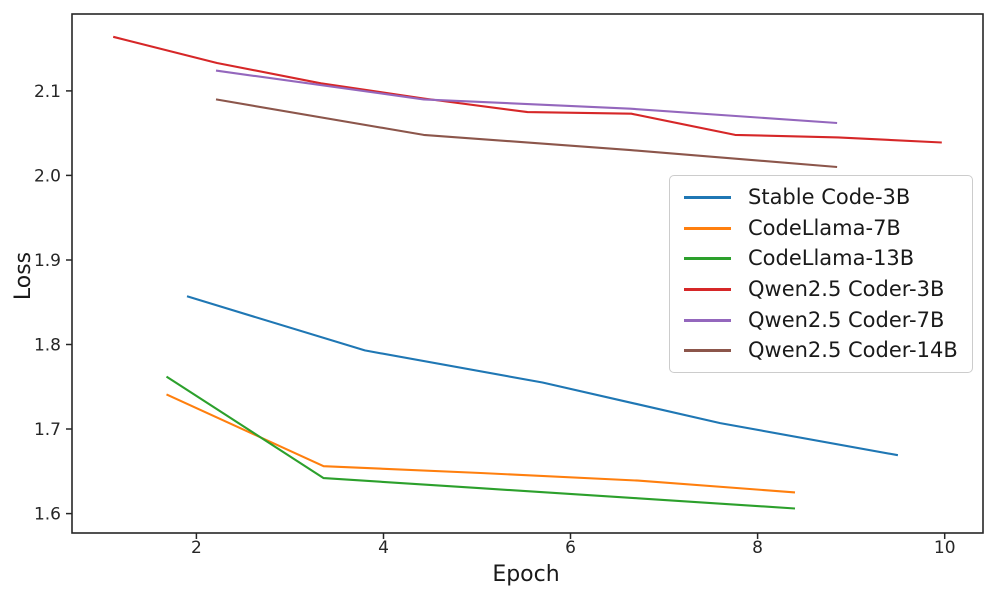  What do you see at coordinates (829, 196) in the screenshot?
I see `legend-label: Stable Code-3B` at bounding box center [829, 196].